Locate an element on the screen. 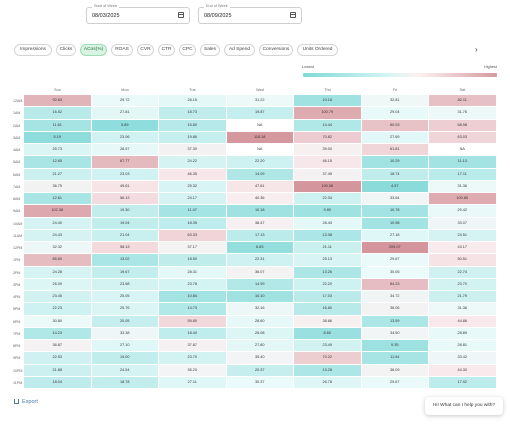  heatmap-cell: 100.80 is located at coordinates (462, 199).